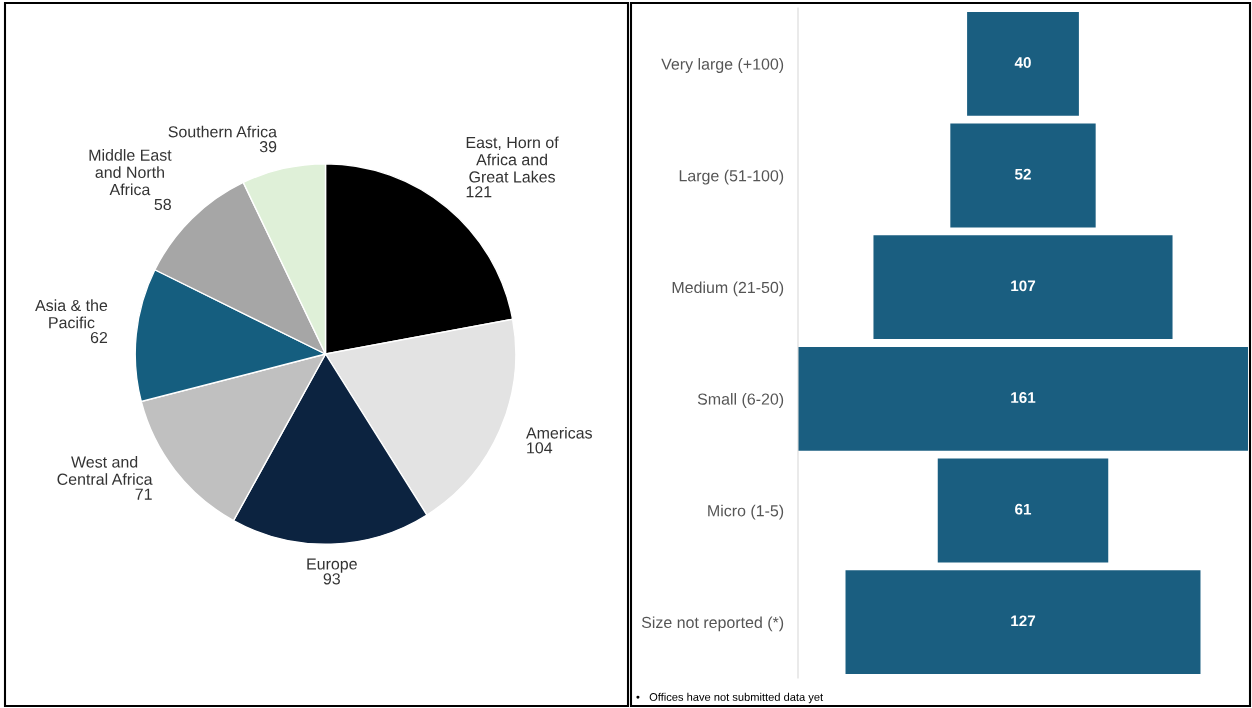 This screenshot has width=1252, height=708. Describe the element at coordinates (731, 177) in the screenshot. I see `category-label: Large (51-100)` at that location.